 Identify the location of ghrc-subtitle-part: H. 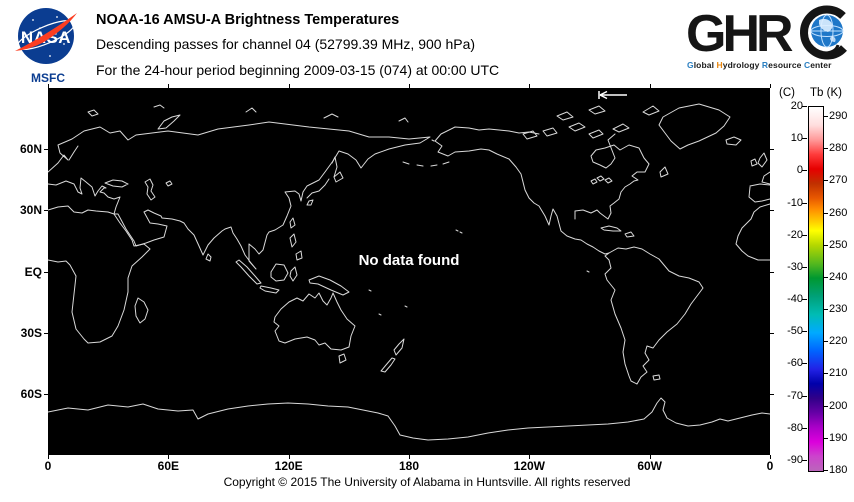
(719, 65).